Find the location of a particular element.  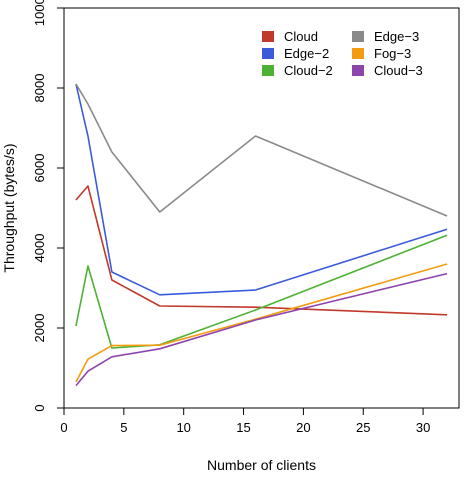

legend-label: Edge−2 is located at coordinates (306, 53).